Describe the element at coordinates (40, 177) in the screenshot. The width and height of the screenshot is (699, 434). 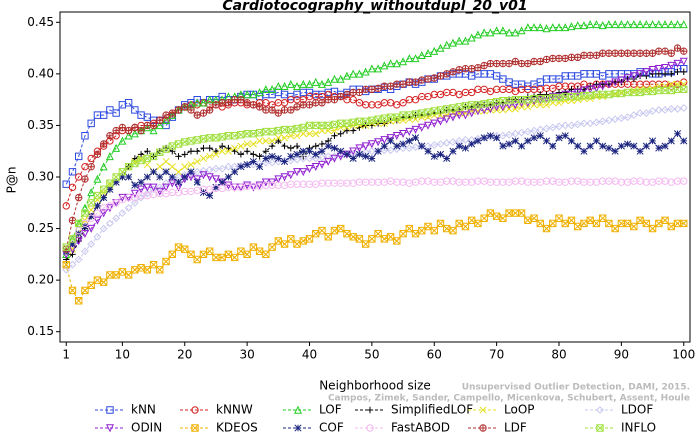
I see `y-tick-label: 0.30` at that location.